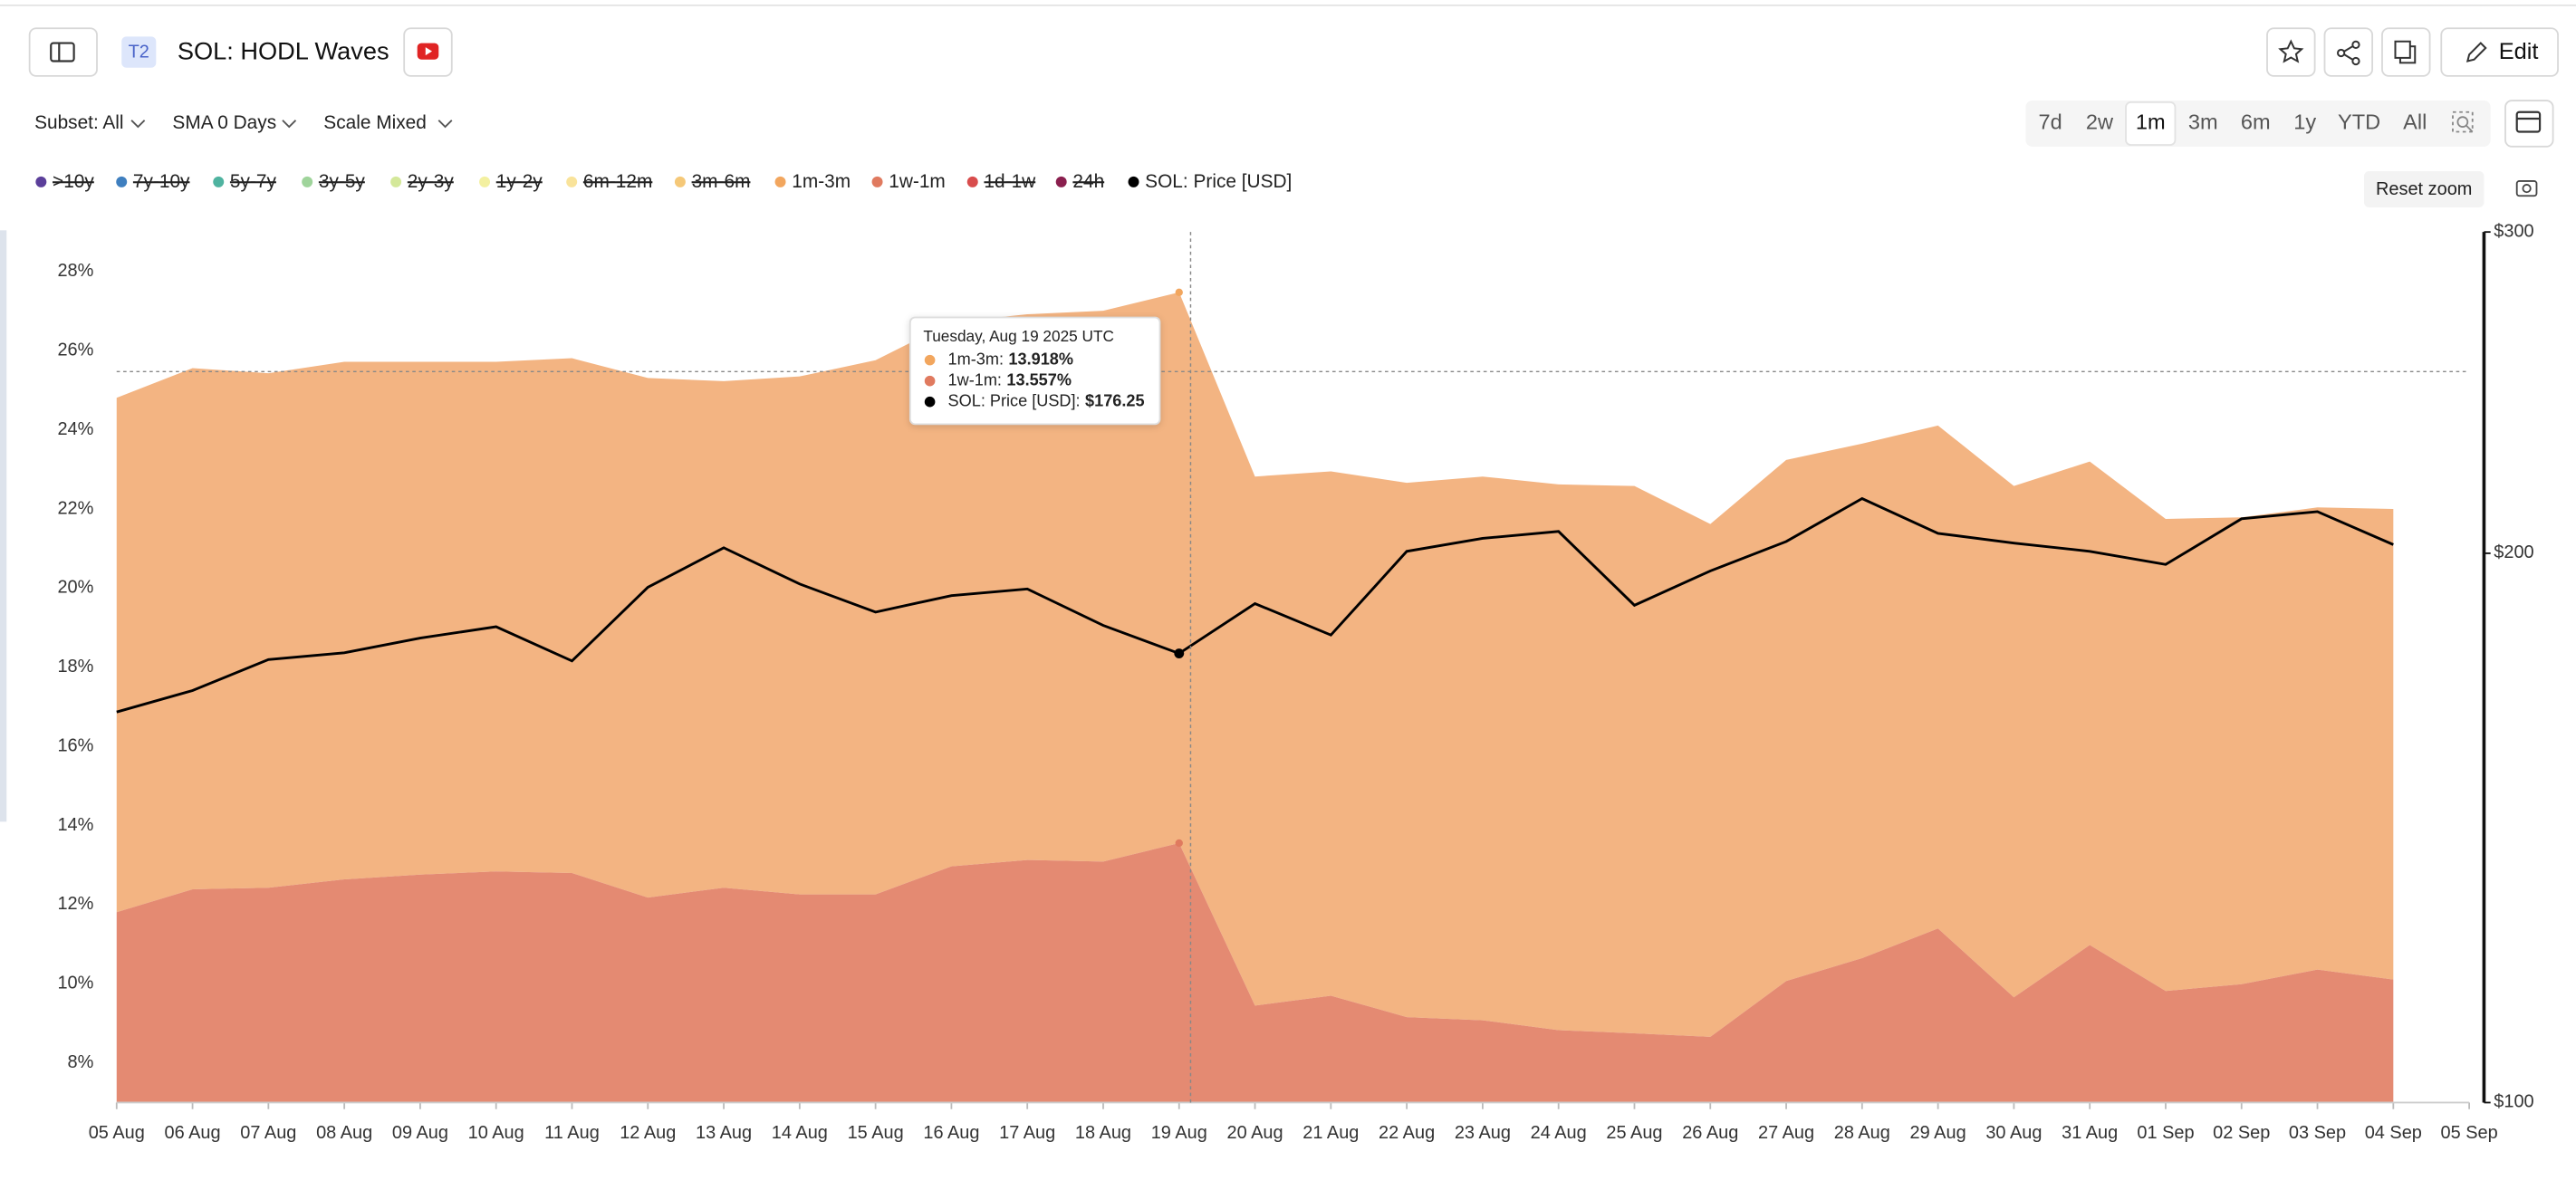 This screenshot has width=2576, height=1190. What do you see at coordinates (1218, 181) in the screenshot?
I see `legend-item: SOL: Price [USD]` at bounding box center [1218, 181].